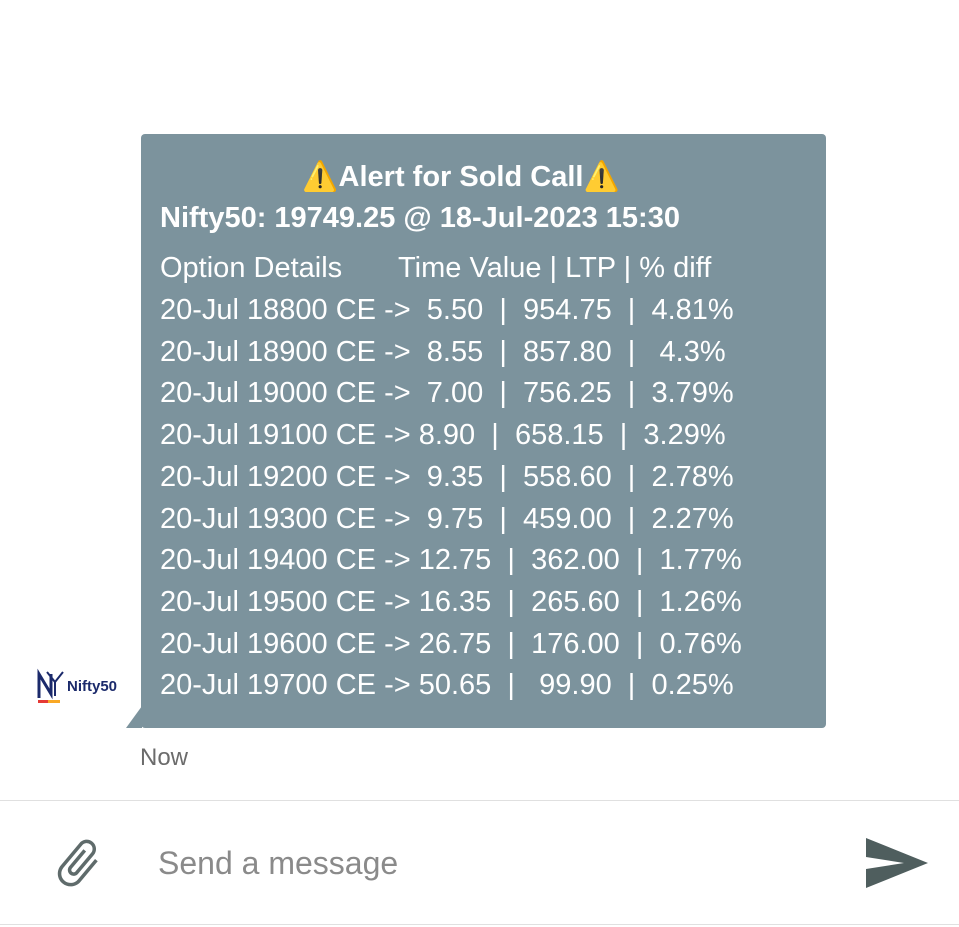  What do you see at coordinates (447, 518) in the screenshot?
I see `option-row: 20-Jul 19300 CE -> 9.75 | 459.00 | 2.27%` at bounding box center [447, 518].